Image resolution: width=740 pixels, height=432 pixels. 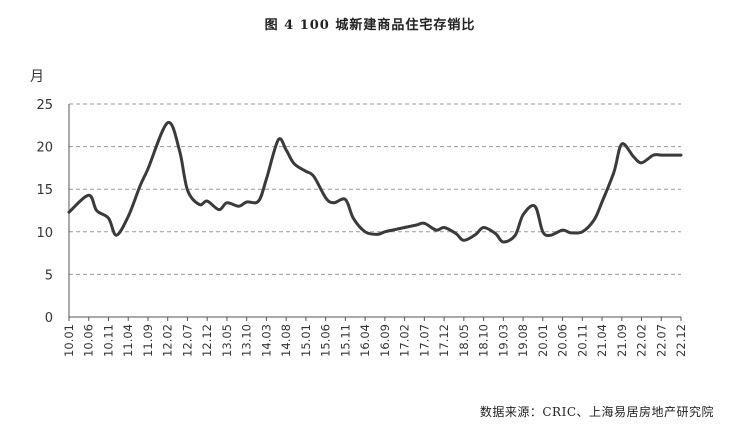 I want to click on y-tick-label-20: 20, so click(x=44, y=148).